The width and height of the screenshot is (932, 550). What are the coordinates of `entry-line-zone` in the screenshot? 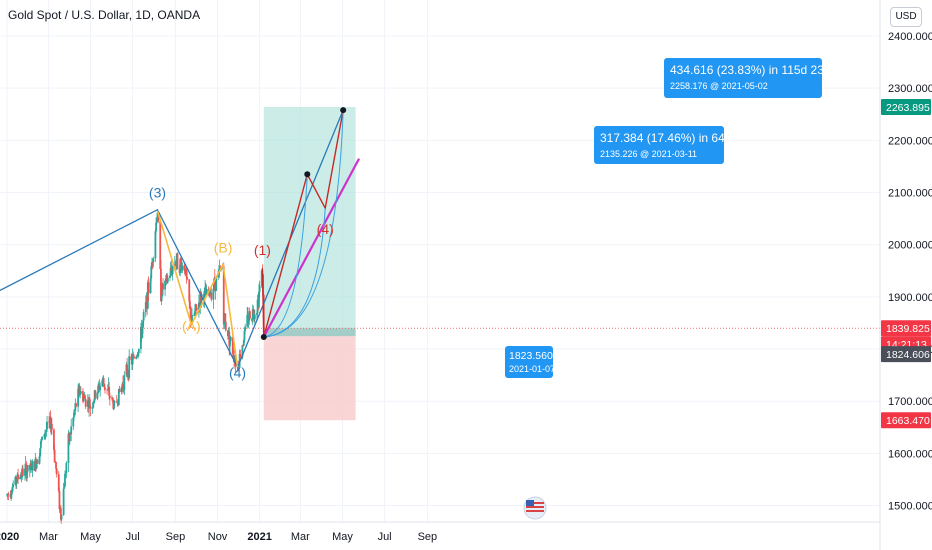 It's located at (309, 332).